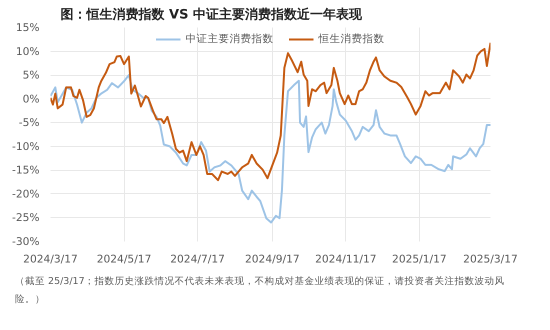 This screenshot has width=550, height=330. I want to click on x-tick-label: 2024/3/17, so click(50, 259).